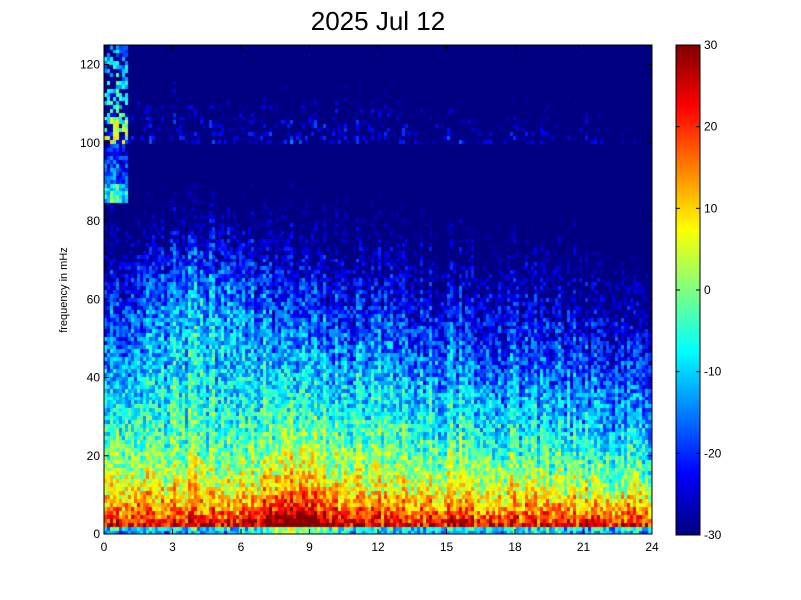  Describe the element at coordinates (699, 290) in the screenshot. I see `colorbar-axis: 30 20 10 0 -10 -20 -30` at that location.